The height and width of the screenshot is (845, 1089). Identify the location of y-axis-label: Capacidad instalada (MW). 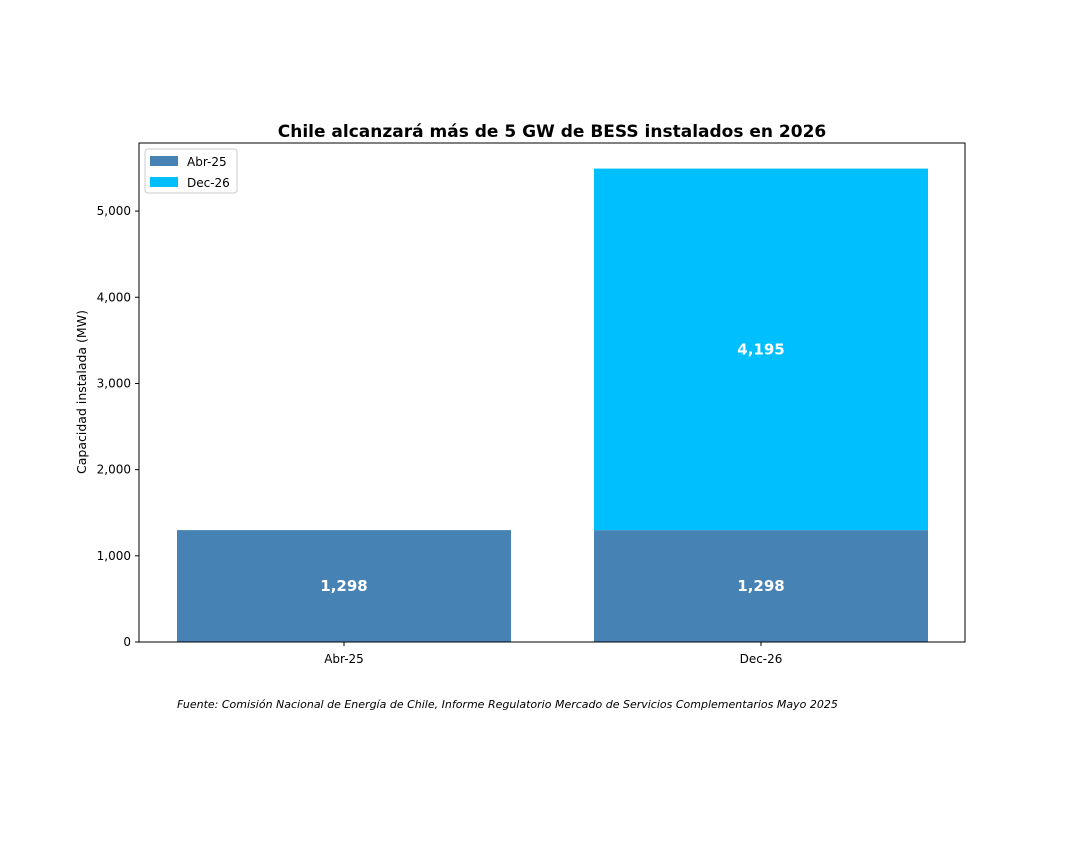
(81, 392).